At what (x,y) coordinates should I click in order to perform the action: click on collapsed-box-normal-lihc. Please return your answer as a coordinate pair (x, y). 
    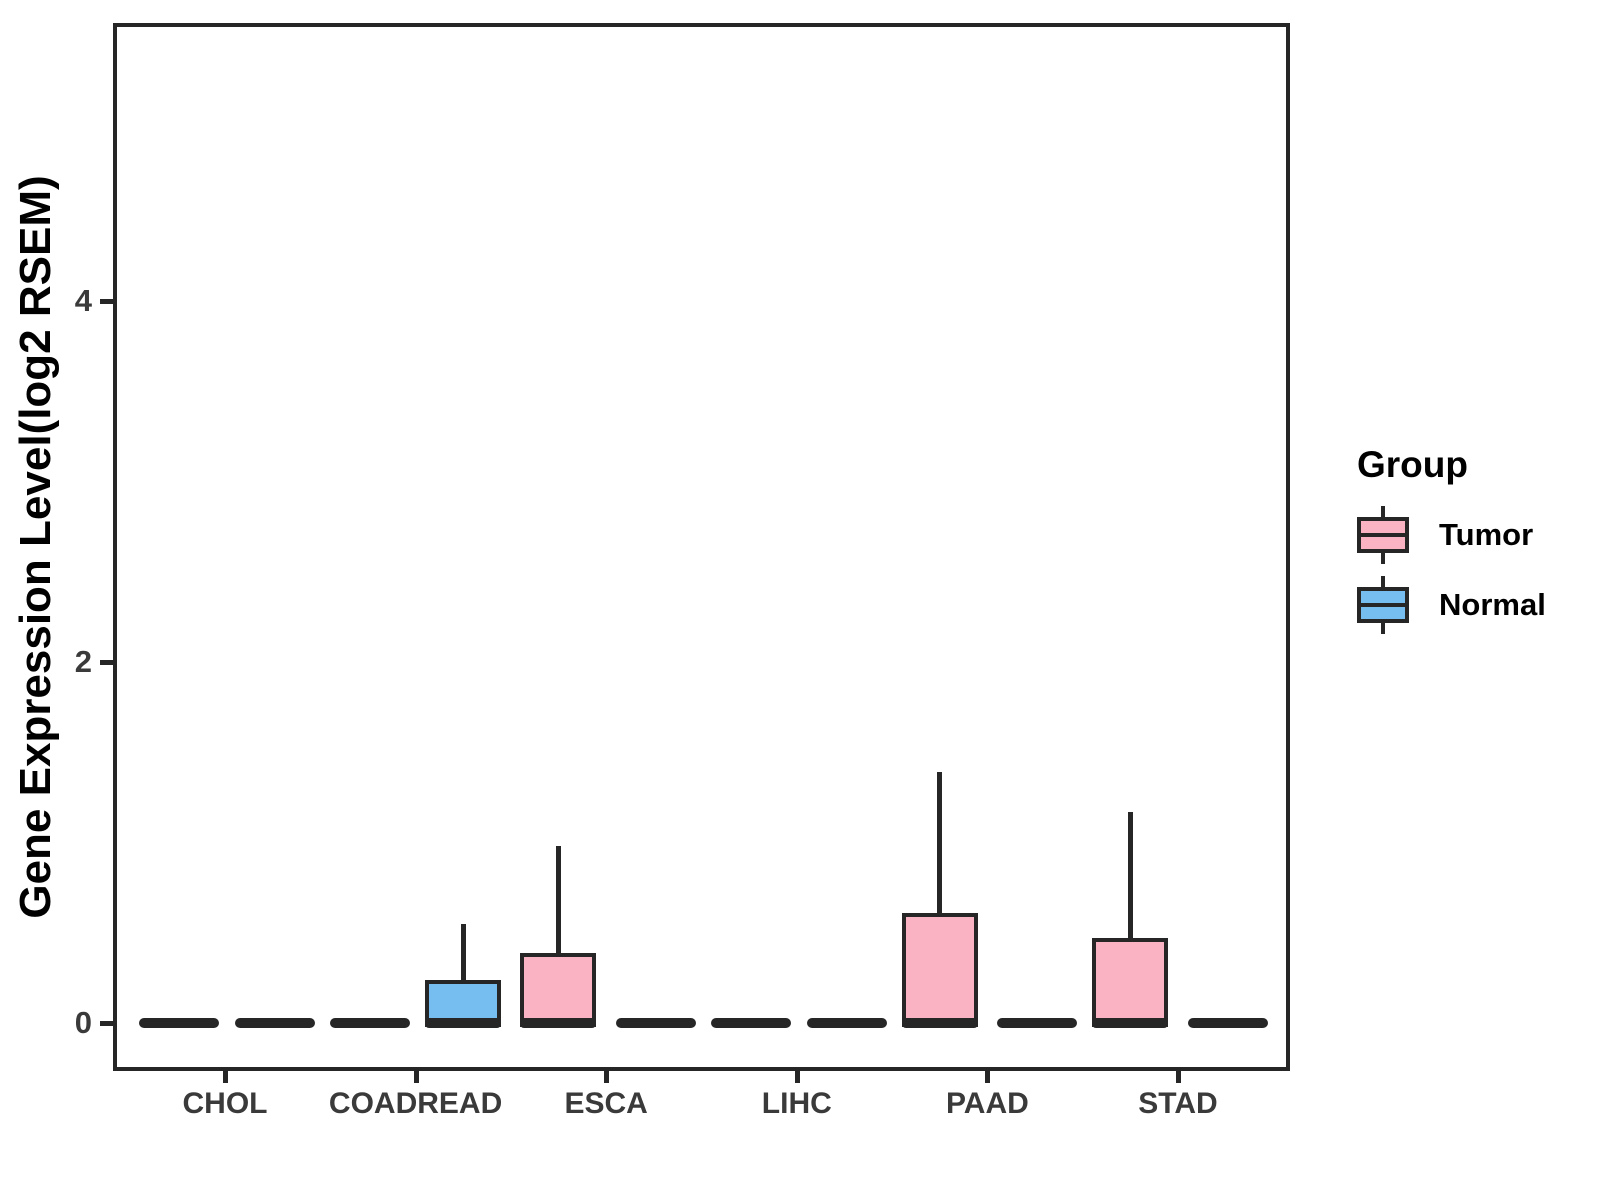
    Looking at the image, I should click on (847, 1023).